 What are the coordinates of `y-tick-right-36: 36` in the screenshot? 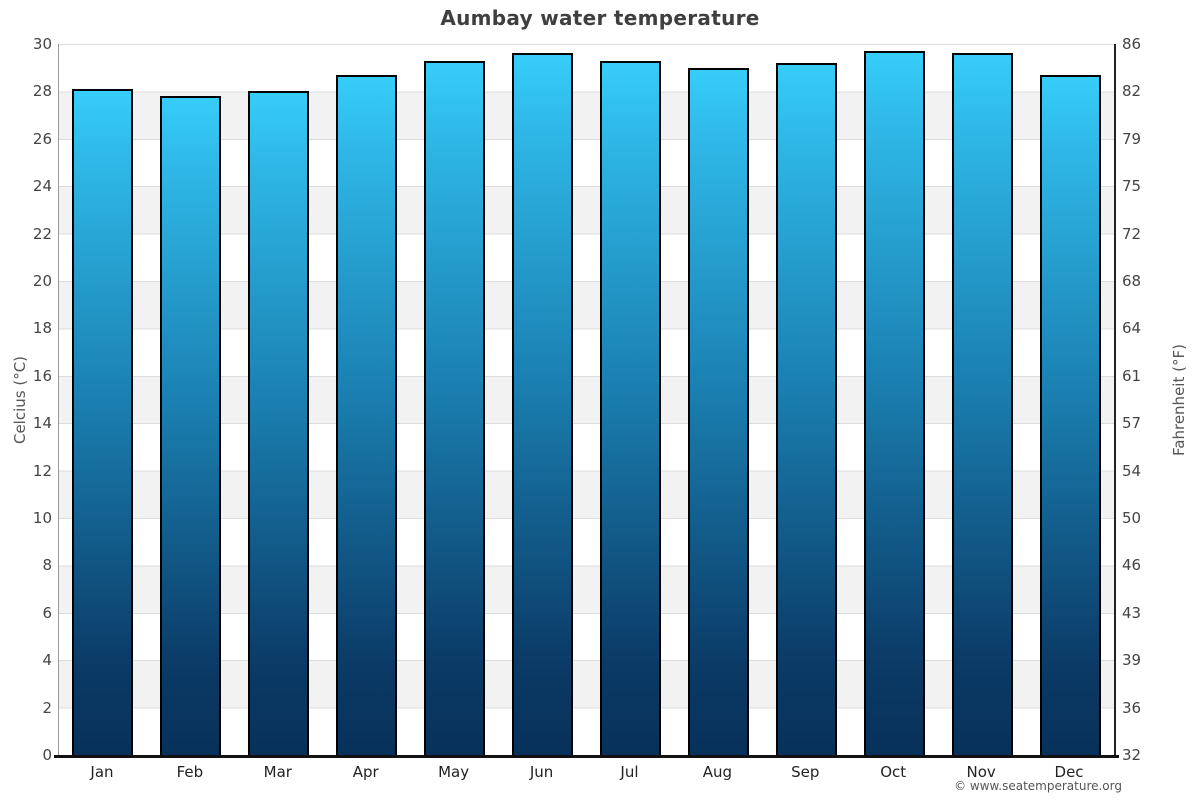 It's located at (1132, 707).